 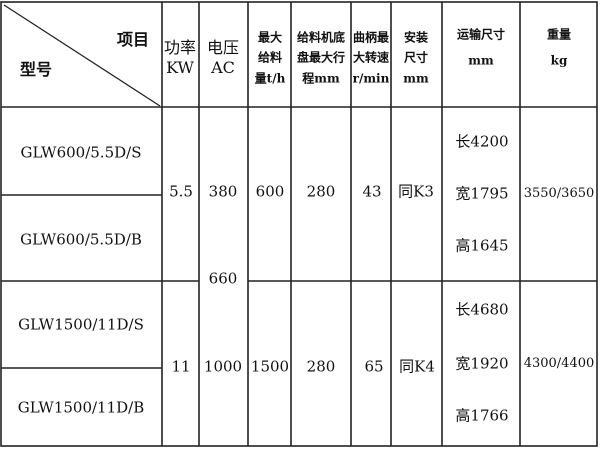 I want to click on install-cell: 同K4, so click(x=417, y=366).